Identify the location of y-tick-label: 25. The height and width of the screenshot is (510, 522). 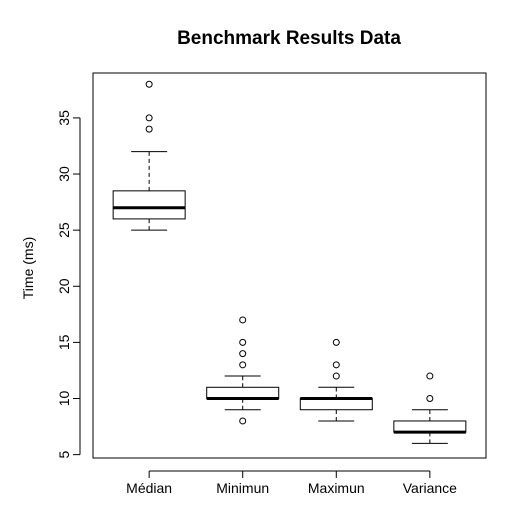
(64, 230).